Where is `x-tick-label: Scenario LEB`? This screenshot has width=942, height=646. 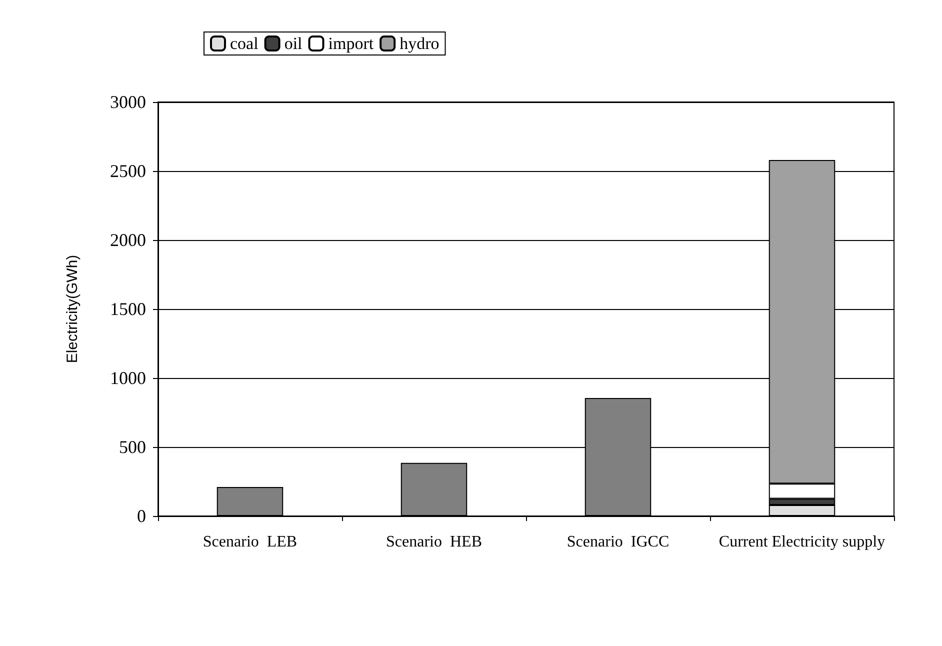 x-tick-label: Scenario LEB is located at coordinates (250, 542).